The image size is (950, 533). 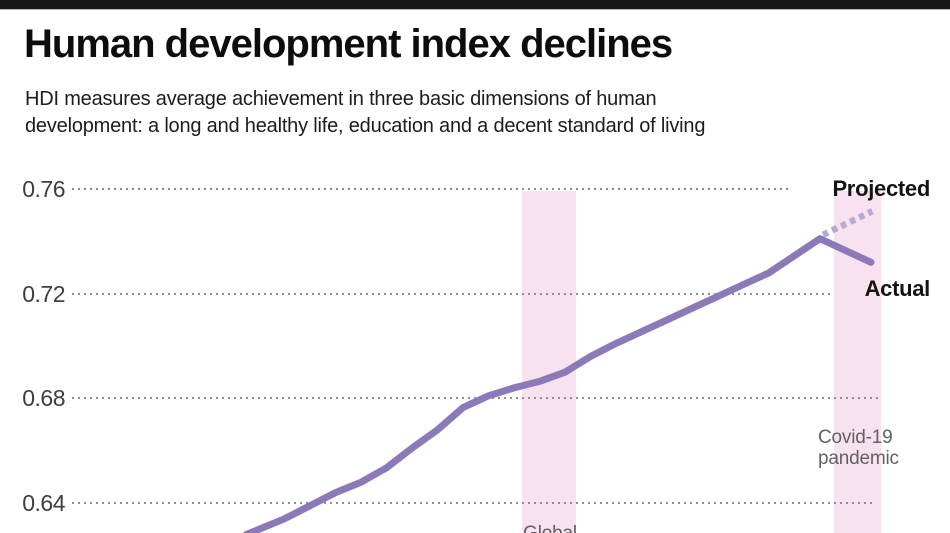 I want to click on y-tick-label: 0.72, so click(x=43, y=293).